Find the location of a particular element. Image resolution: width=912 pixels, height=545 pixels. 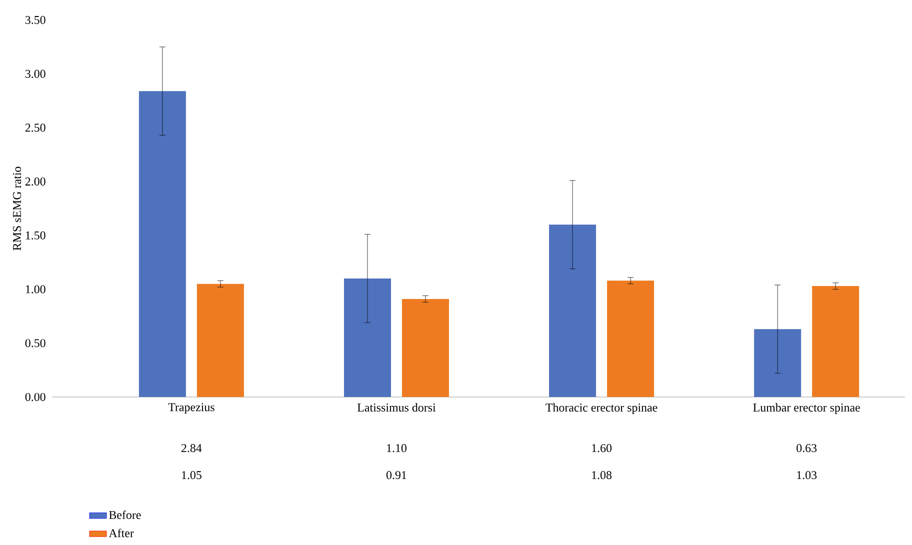

data-label: 1.08 is located at coordinates (602, 475).